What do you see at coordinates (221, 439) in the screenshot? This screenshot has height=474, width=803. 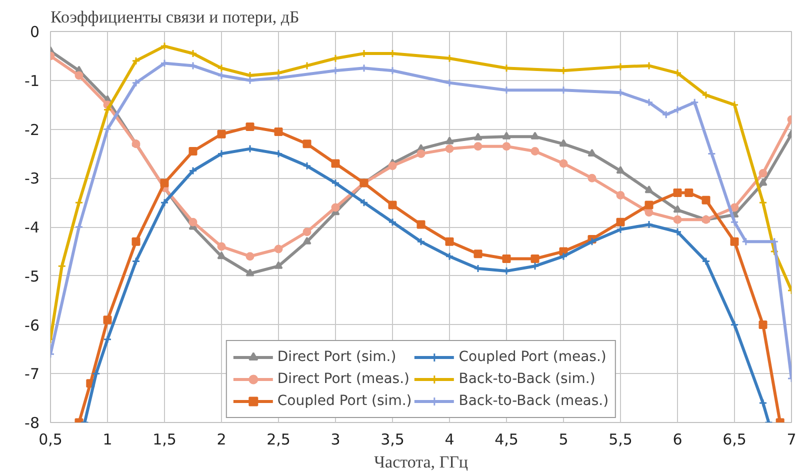 I see `x-tick-label: 2` at bounding box center [221, 439].